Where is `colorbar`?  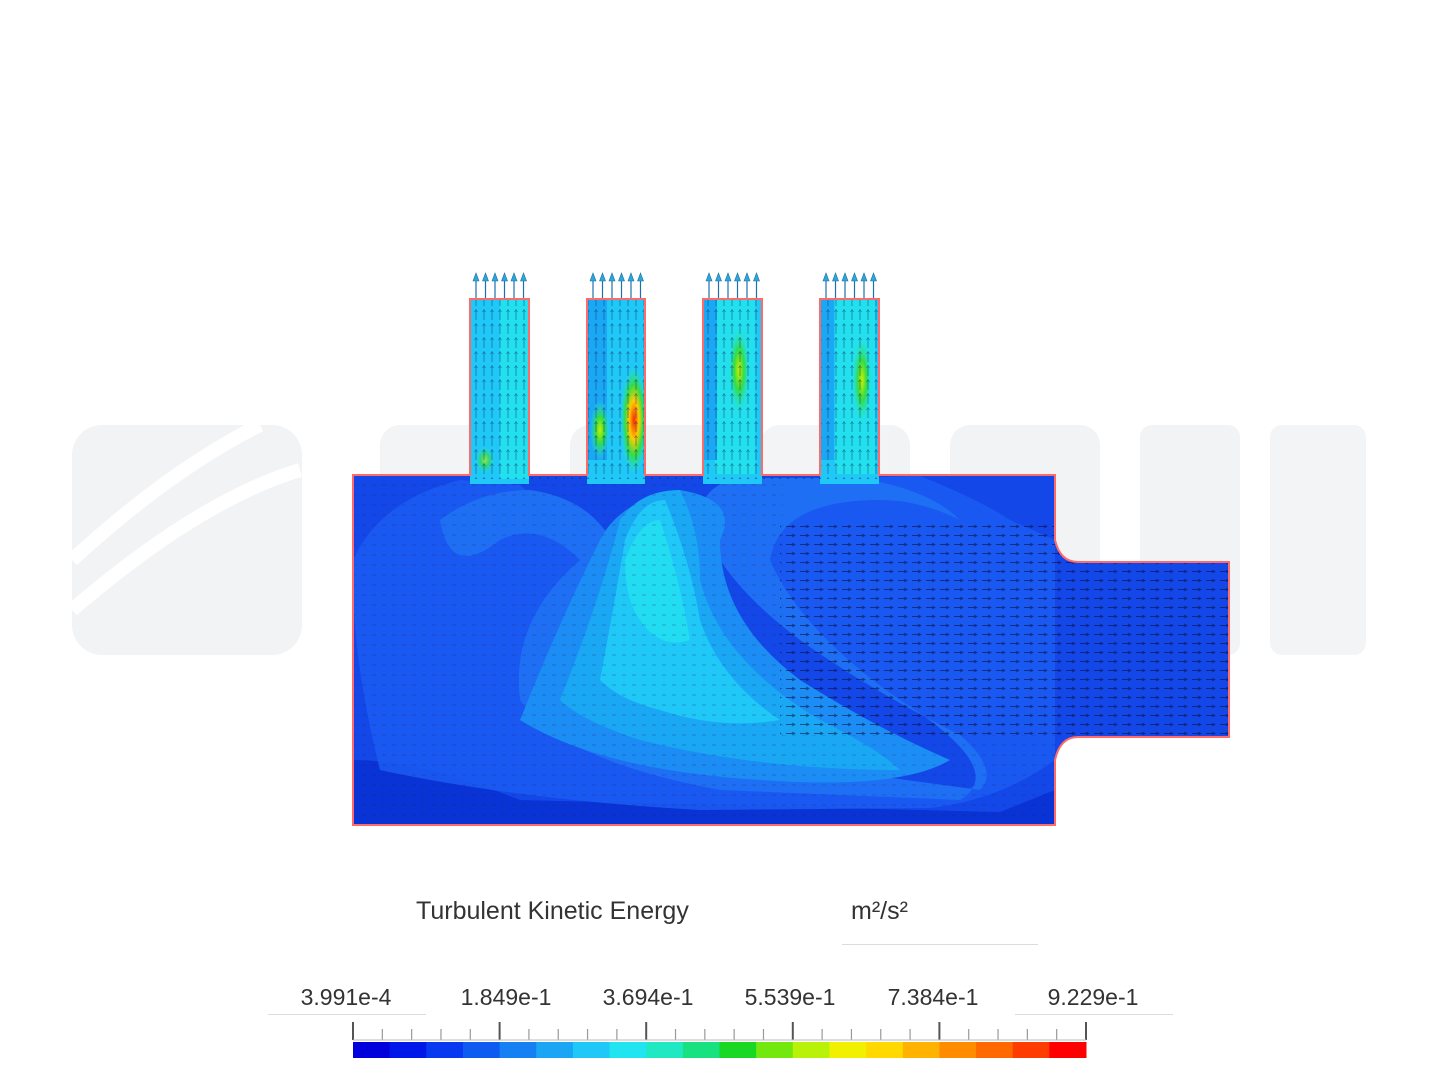
colorbar is located at coordinates (720, 1050).